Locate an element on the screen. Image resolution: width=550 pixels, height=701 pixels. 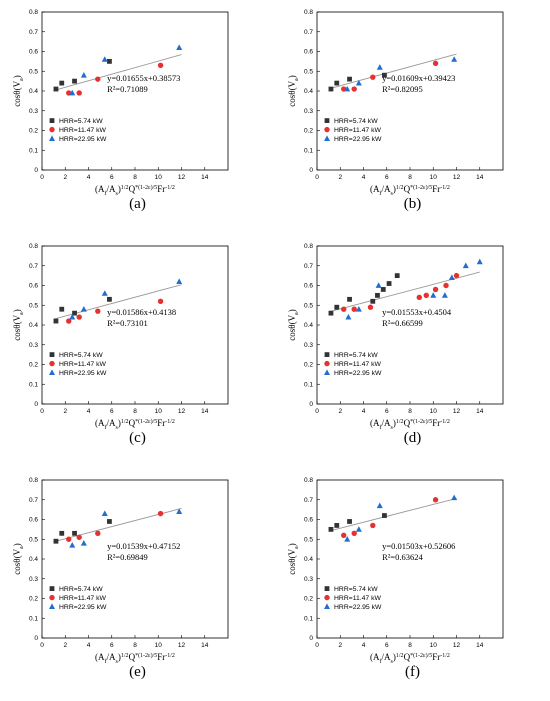
fit-line is located at coordinates (392, 515).